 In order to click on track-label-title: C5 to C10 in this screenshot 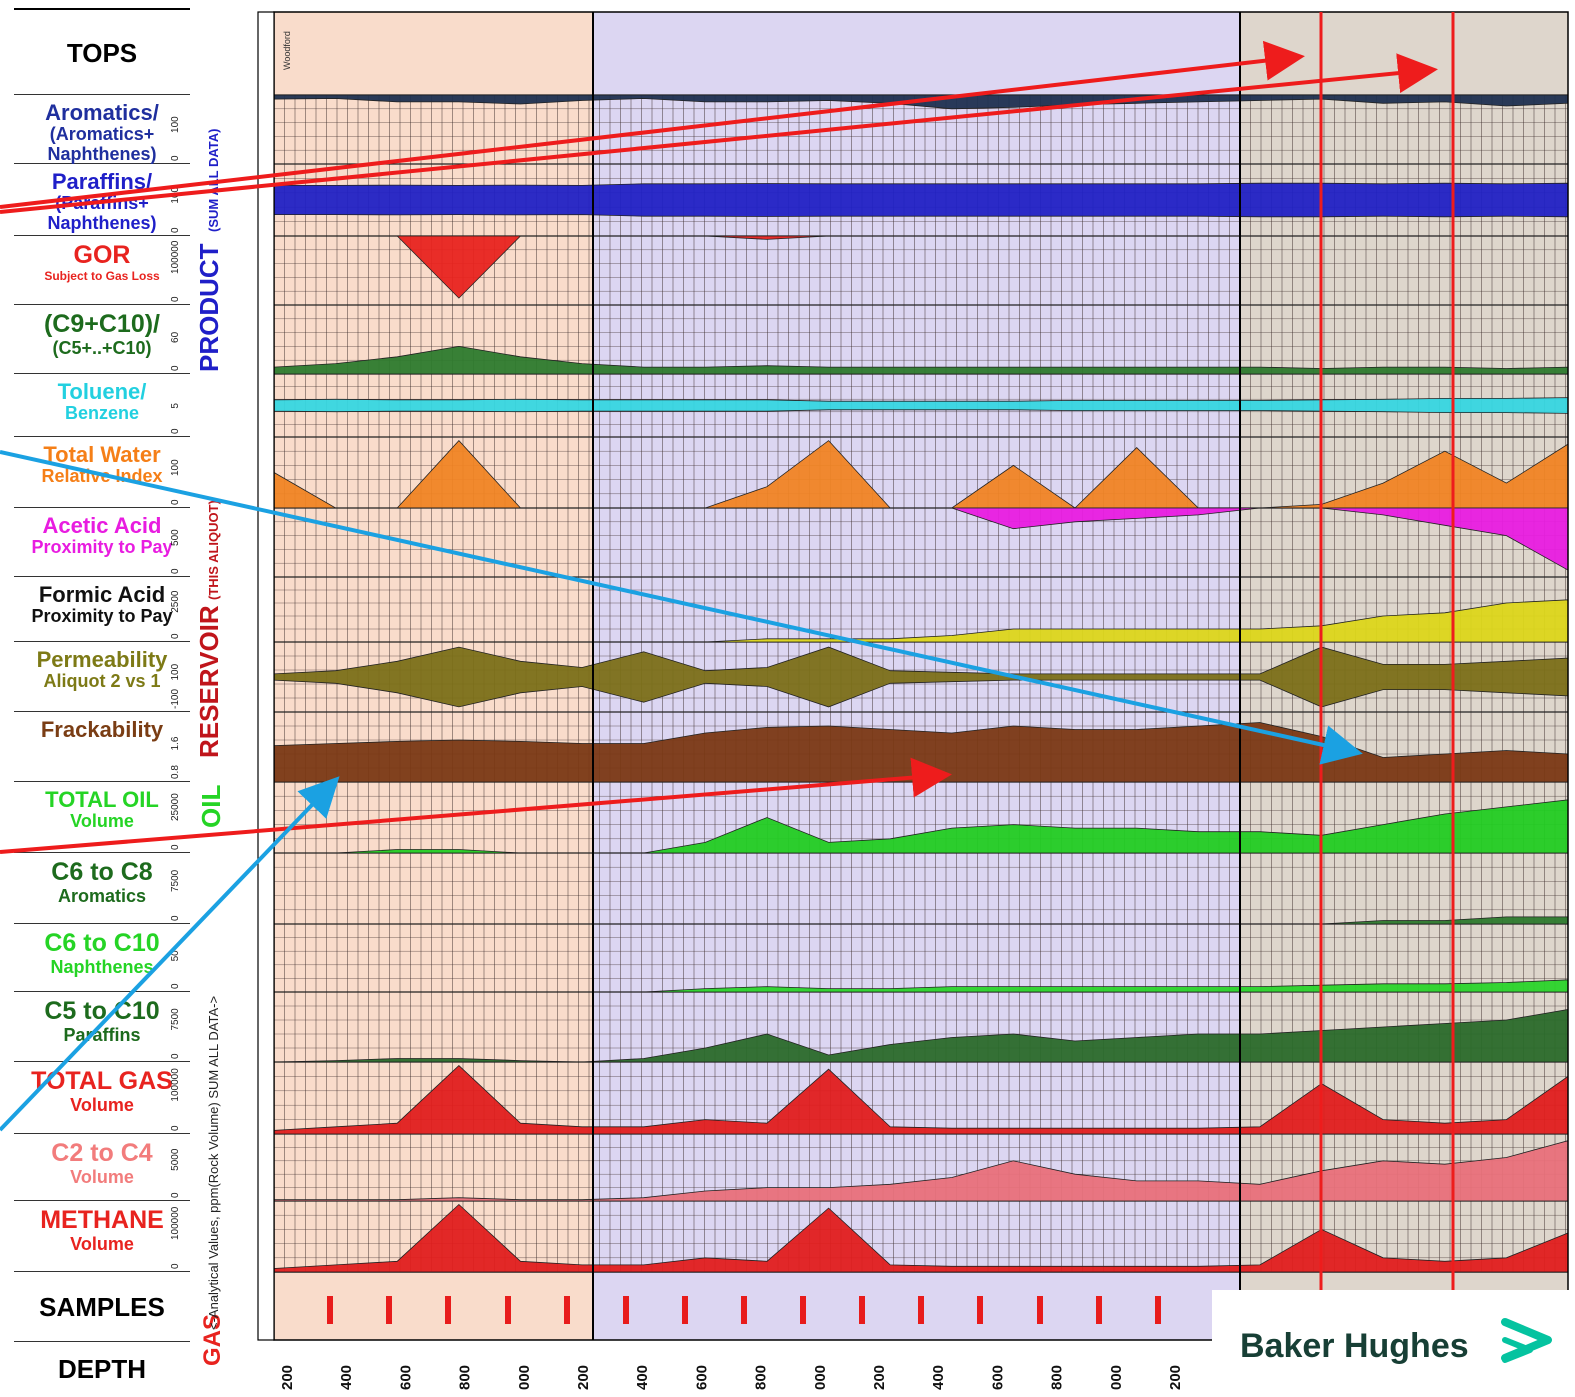, I will do `click(102, 1011)`.